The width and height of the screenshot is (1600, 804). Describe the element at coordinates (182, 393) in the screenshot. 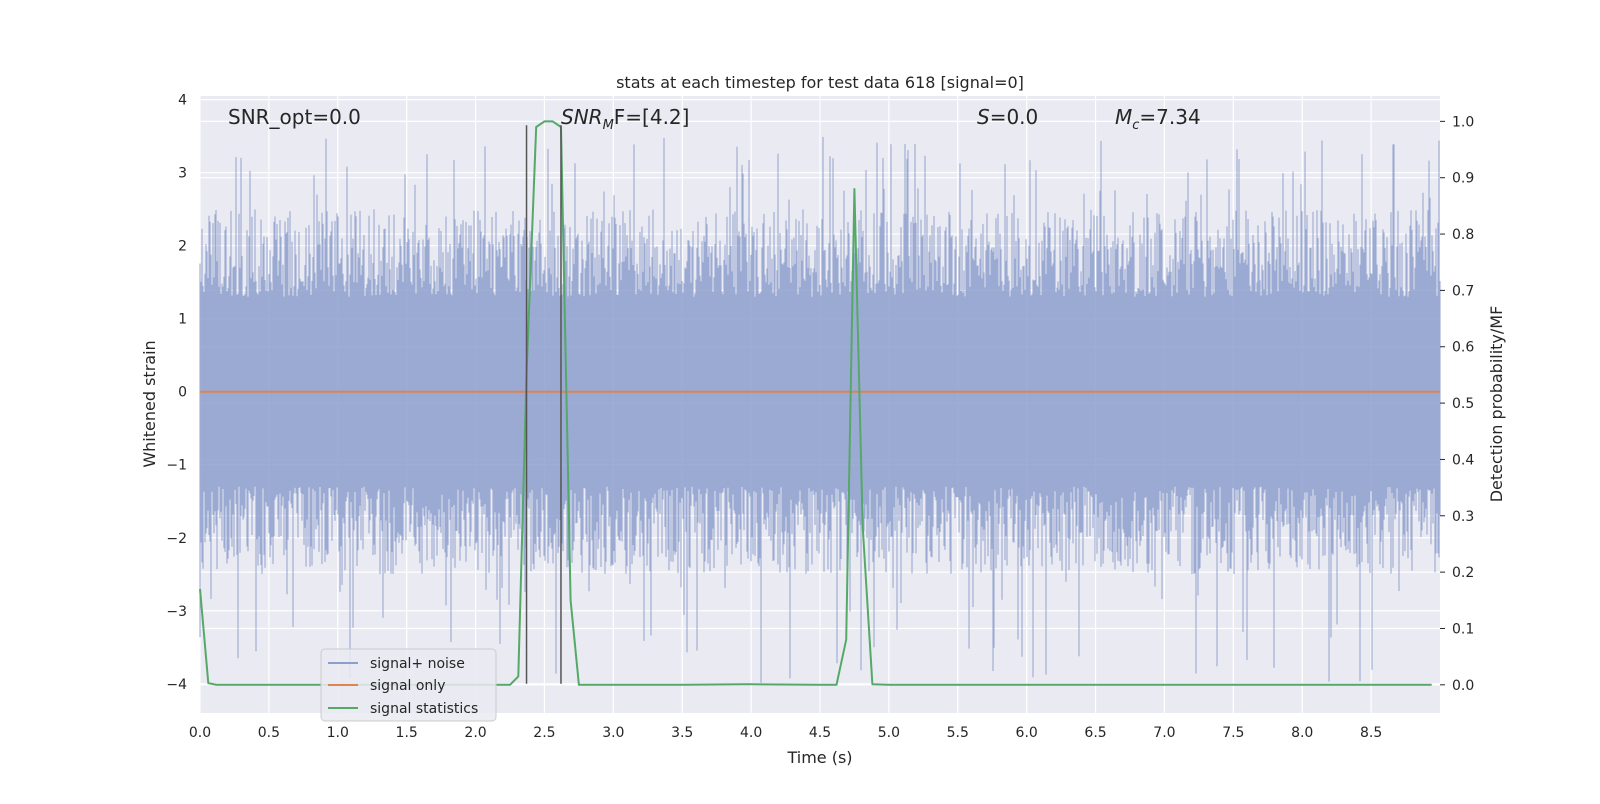

I see `y-tick-label: 0` at that location.